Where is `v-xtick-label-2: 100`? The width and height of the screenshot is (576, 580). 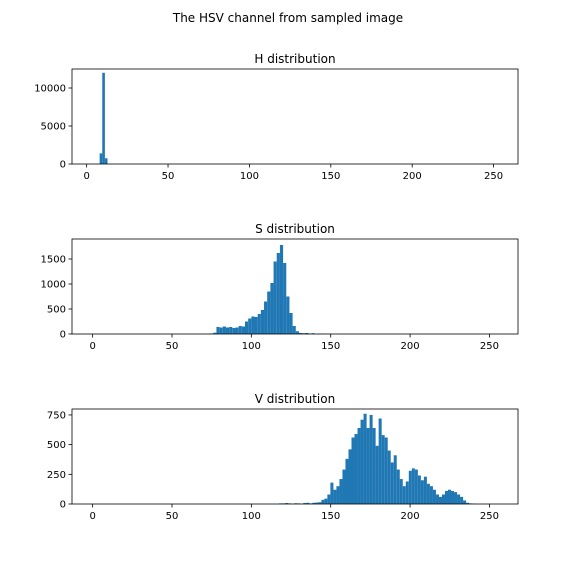
v-xtick-label-2: 100 is located at coordinates (251, 516).